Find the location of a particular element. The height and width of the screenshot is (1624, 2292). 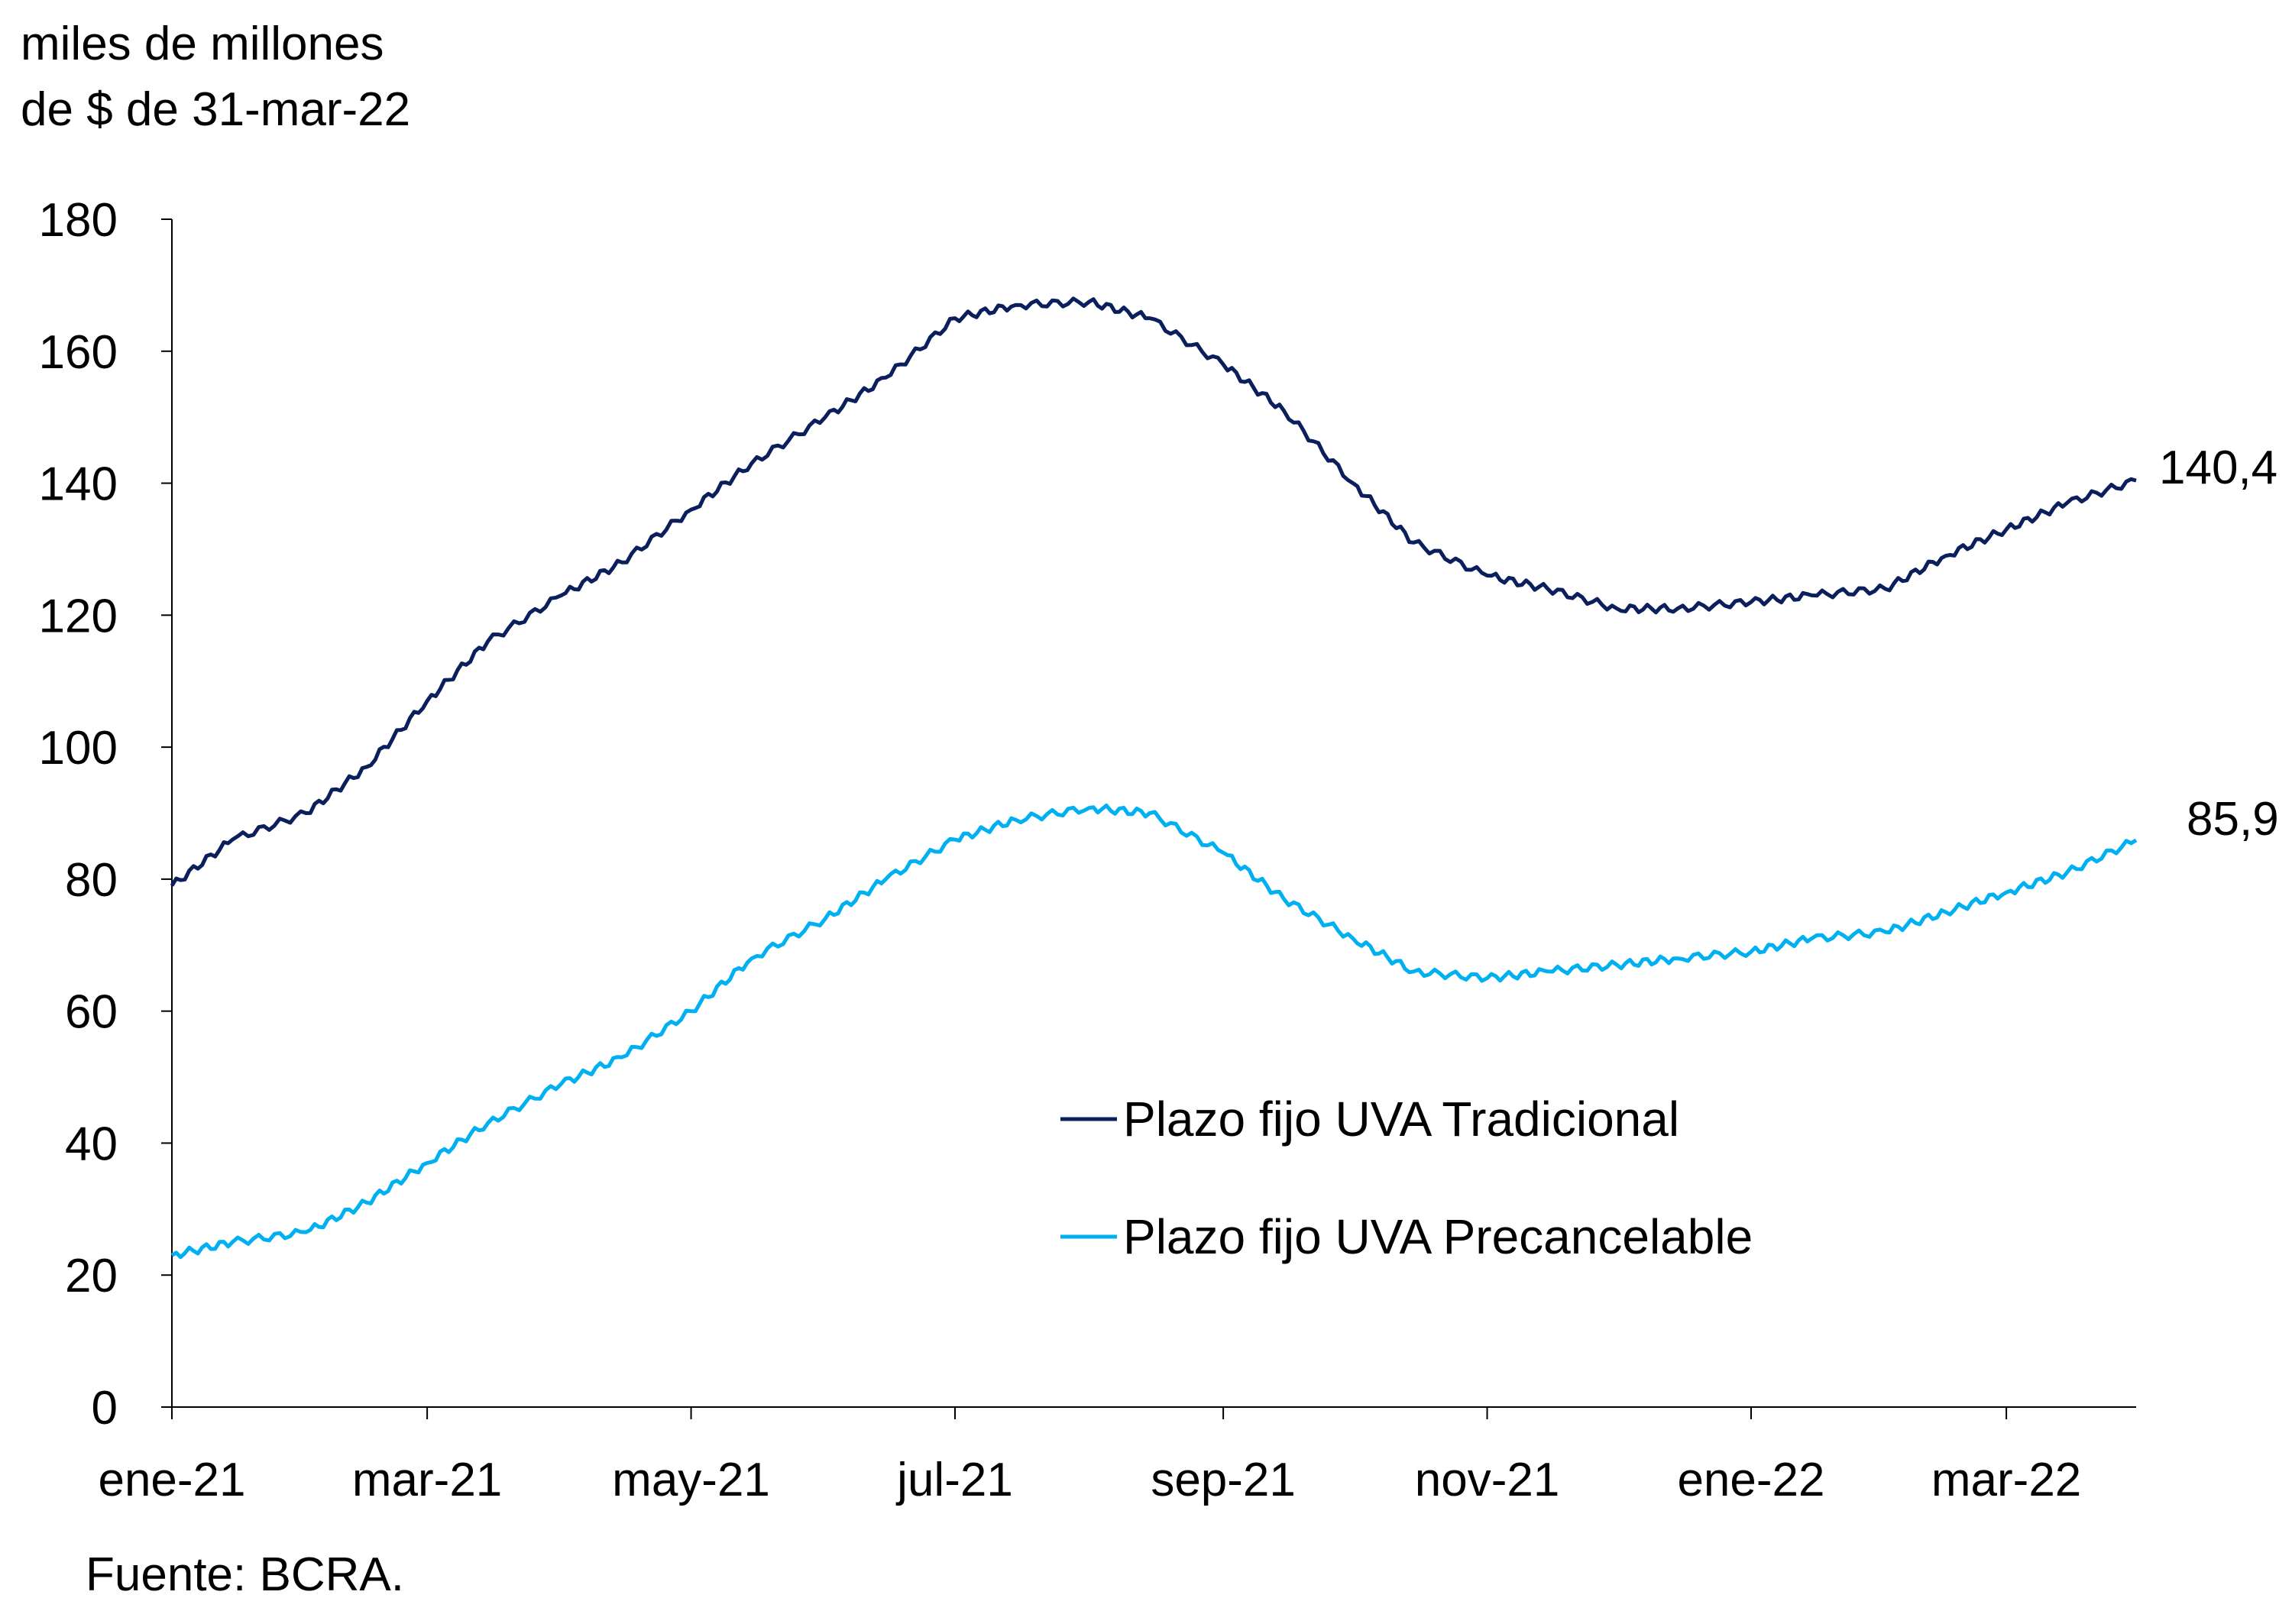

x-tick-label: mar-21 is located at coordinates (427, 1480).